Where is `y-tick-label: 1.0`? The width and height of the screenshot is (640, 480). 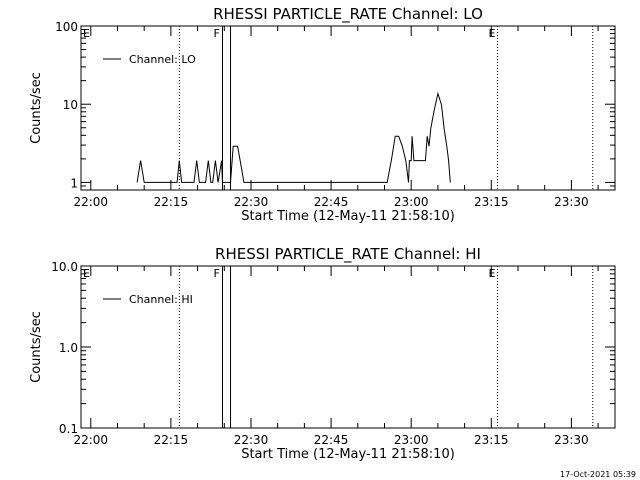 y-tick-label: 1.0 is located at coordinates (68, 348).